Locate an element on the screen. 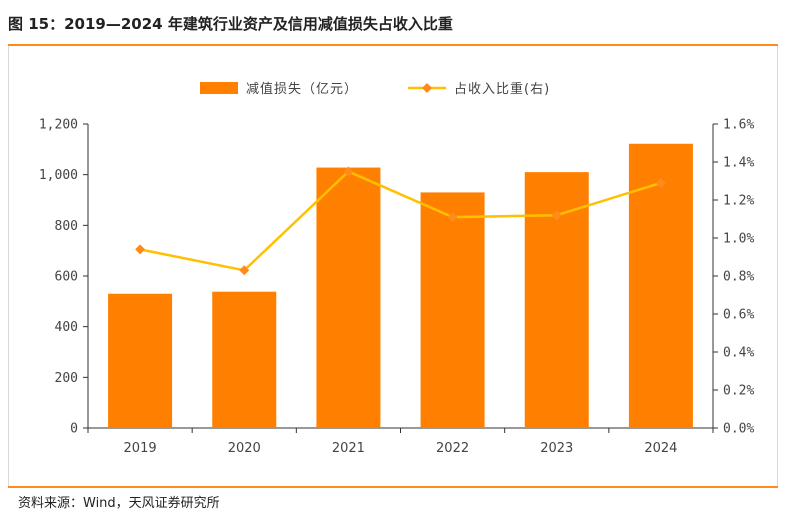  y-right-tick-label: 1.4% is located at coordinates (738, 163).